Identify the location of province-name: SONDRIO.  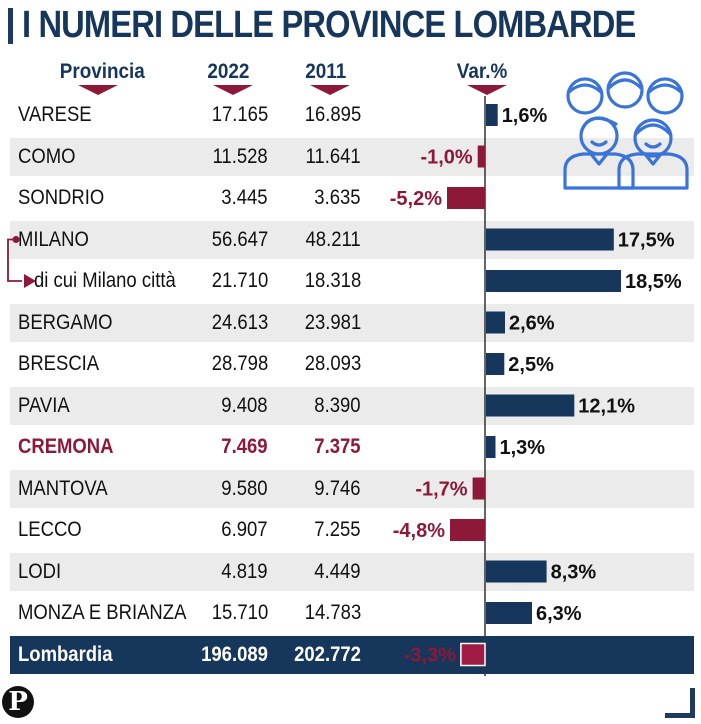
(61, 197).